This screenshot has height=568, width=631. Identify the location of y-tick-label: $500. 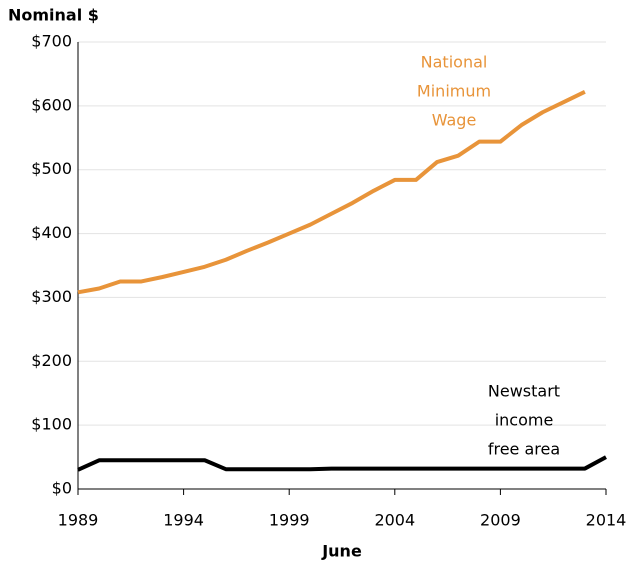
(51, 168).